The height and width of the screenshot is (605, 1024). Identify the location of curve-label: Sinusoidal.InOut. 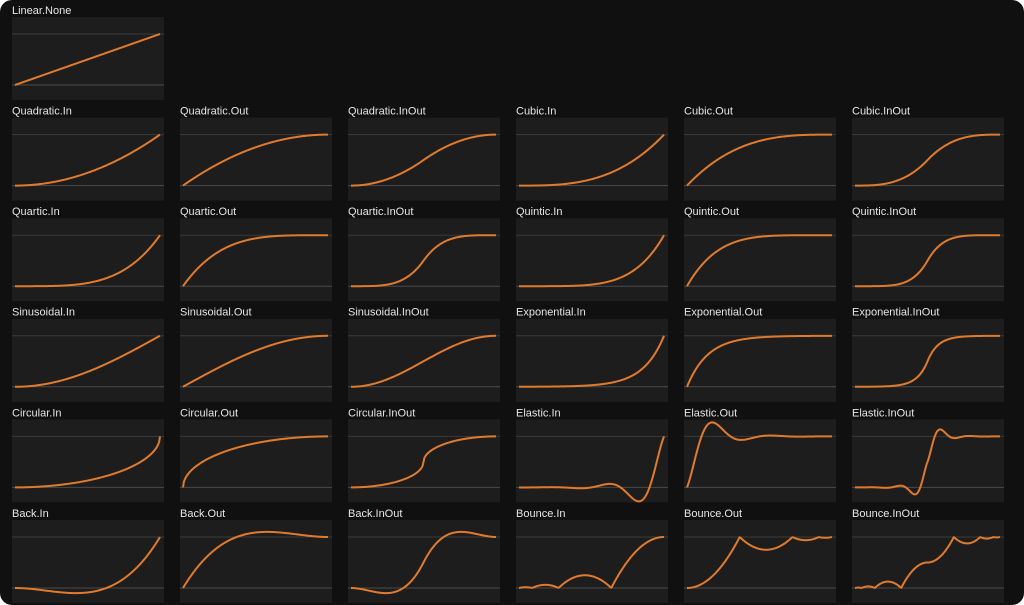
(388, 313).